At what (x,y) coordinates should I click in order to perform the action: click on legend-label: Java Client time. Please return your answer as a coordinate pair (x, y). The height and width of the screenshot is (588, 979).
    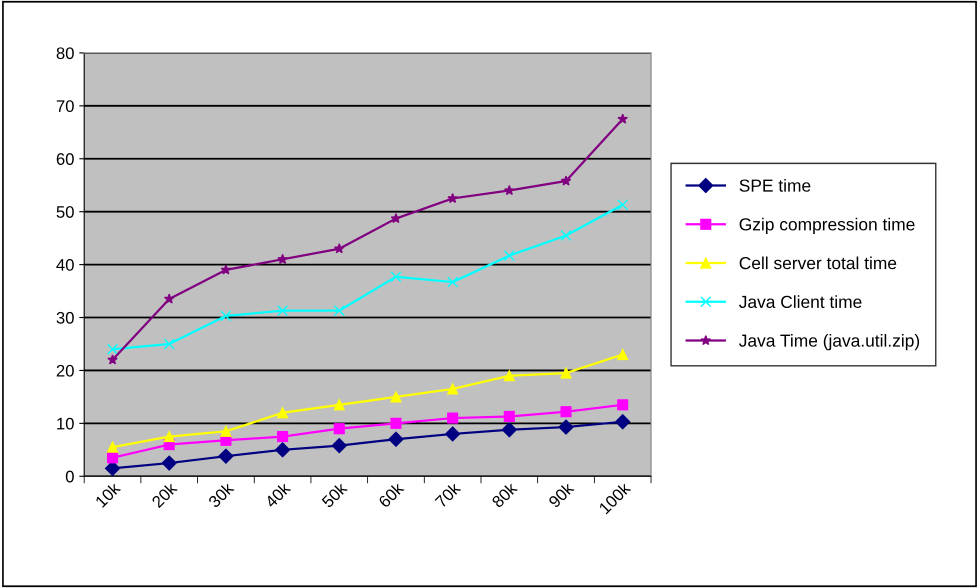
    Looking at the image, I should click on (800, 301).